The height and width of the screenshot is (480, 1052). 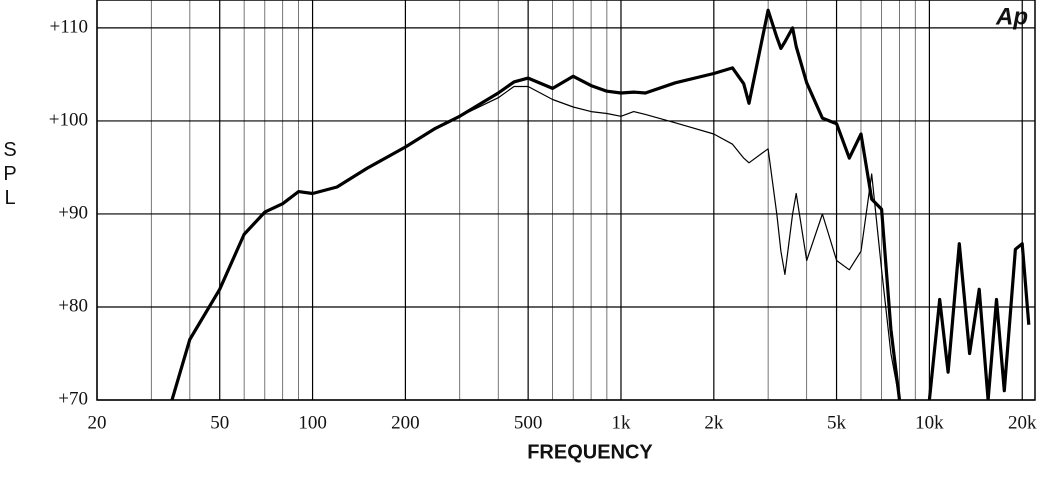 What do you see at coordinates (68, 26) in the screenshot?
I see `y-tick-label: +110` at bounding box center [68, 26].